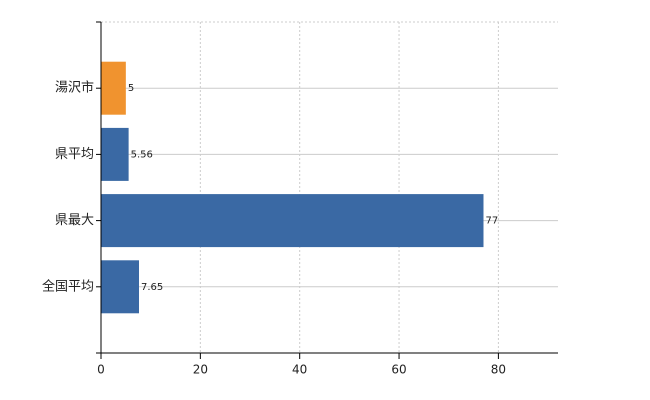  I want to click on y-tick-label: 県平均, so click(74, 154).